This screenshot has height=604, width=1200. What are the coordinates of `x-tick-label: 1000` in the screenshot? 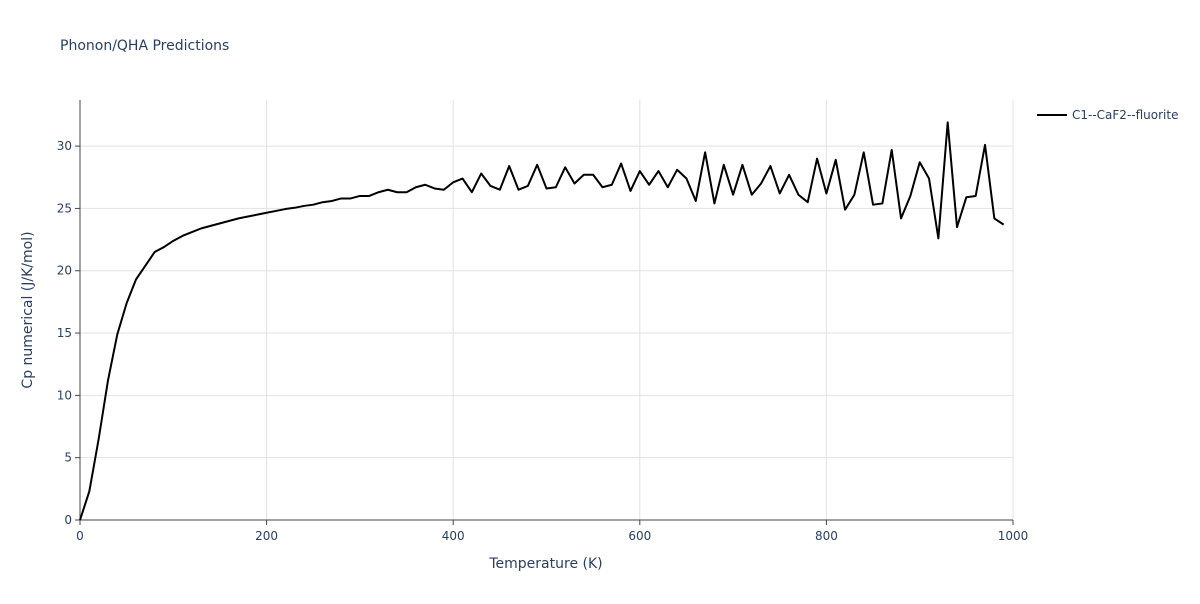 It's located at (1013, 536).